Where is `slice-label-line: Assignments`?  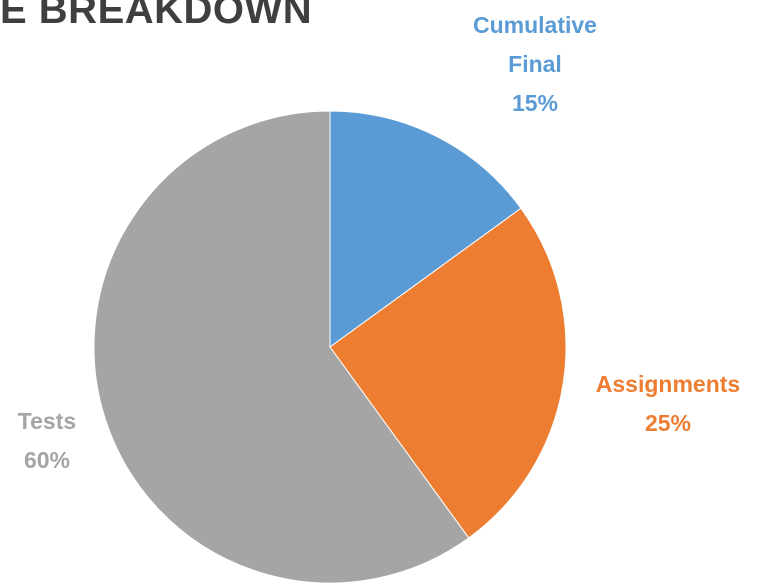
slice-label-line: Assignments is located at coordinates (668, 384).